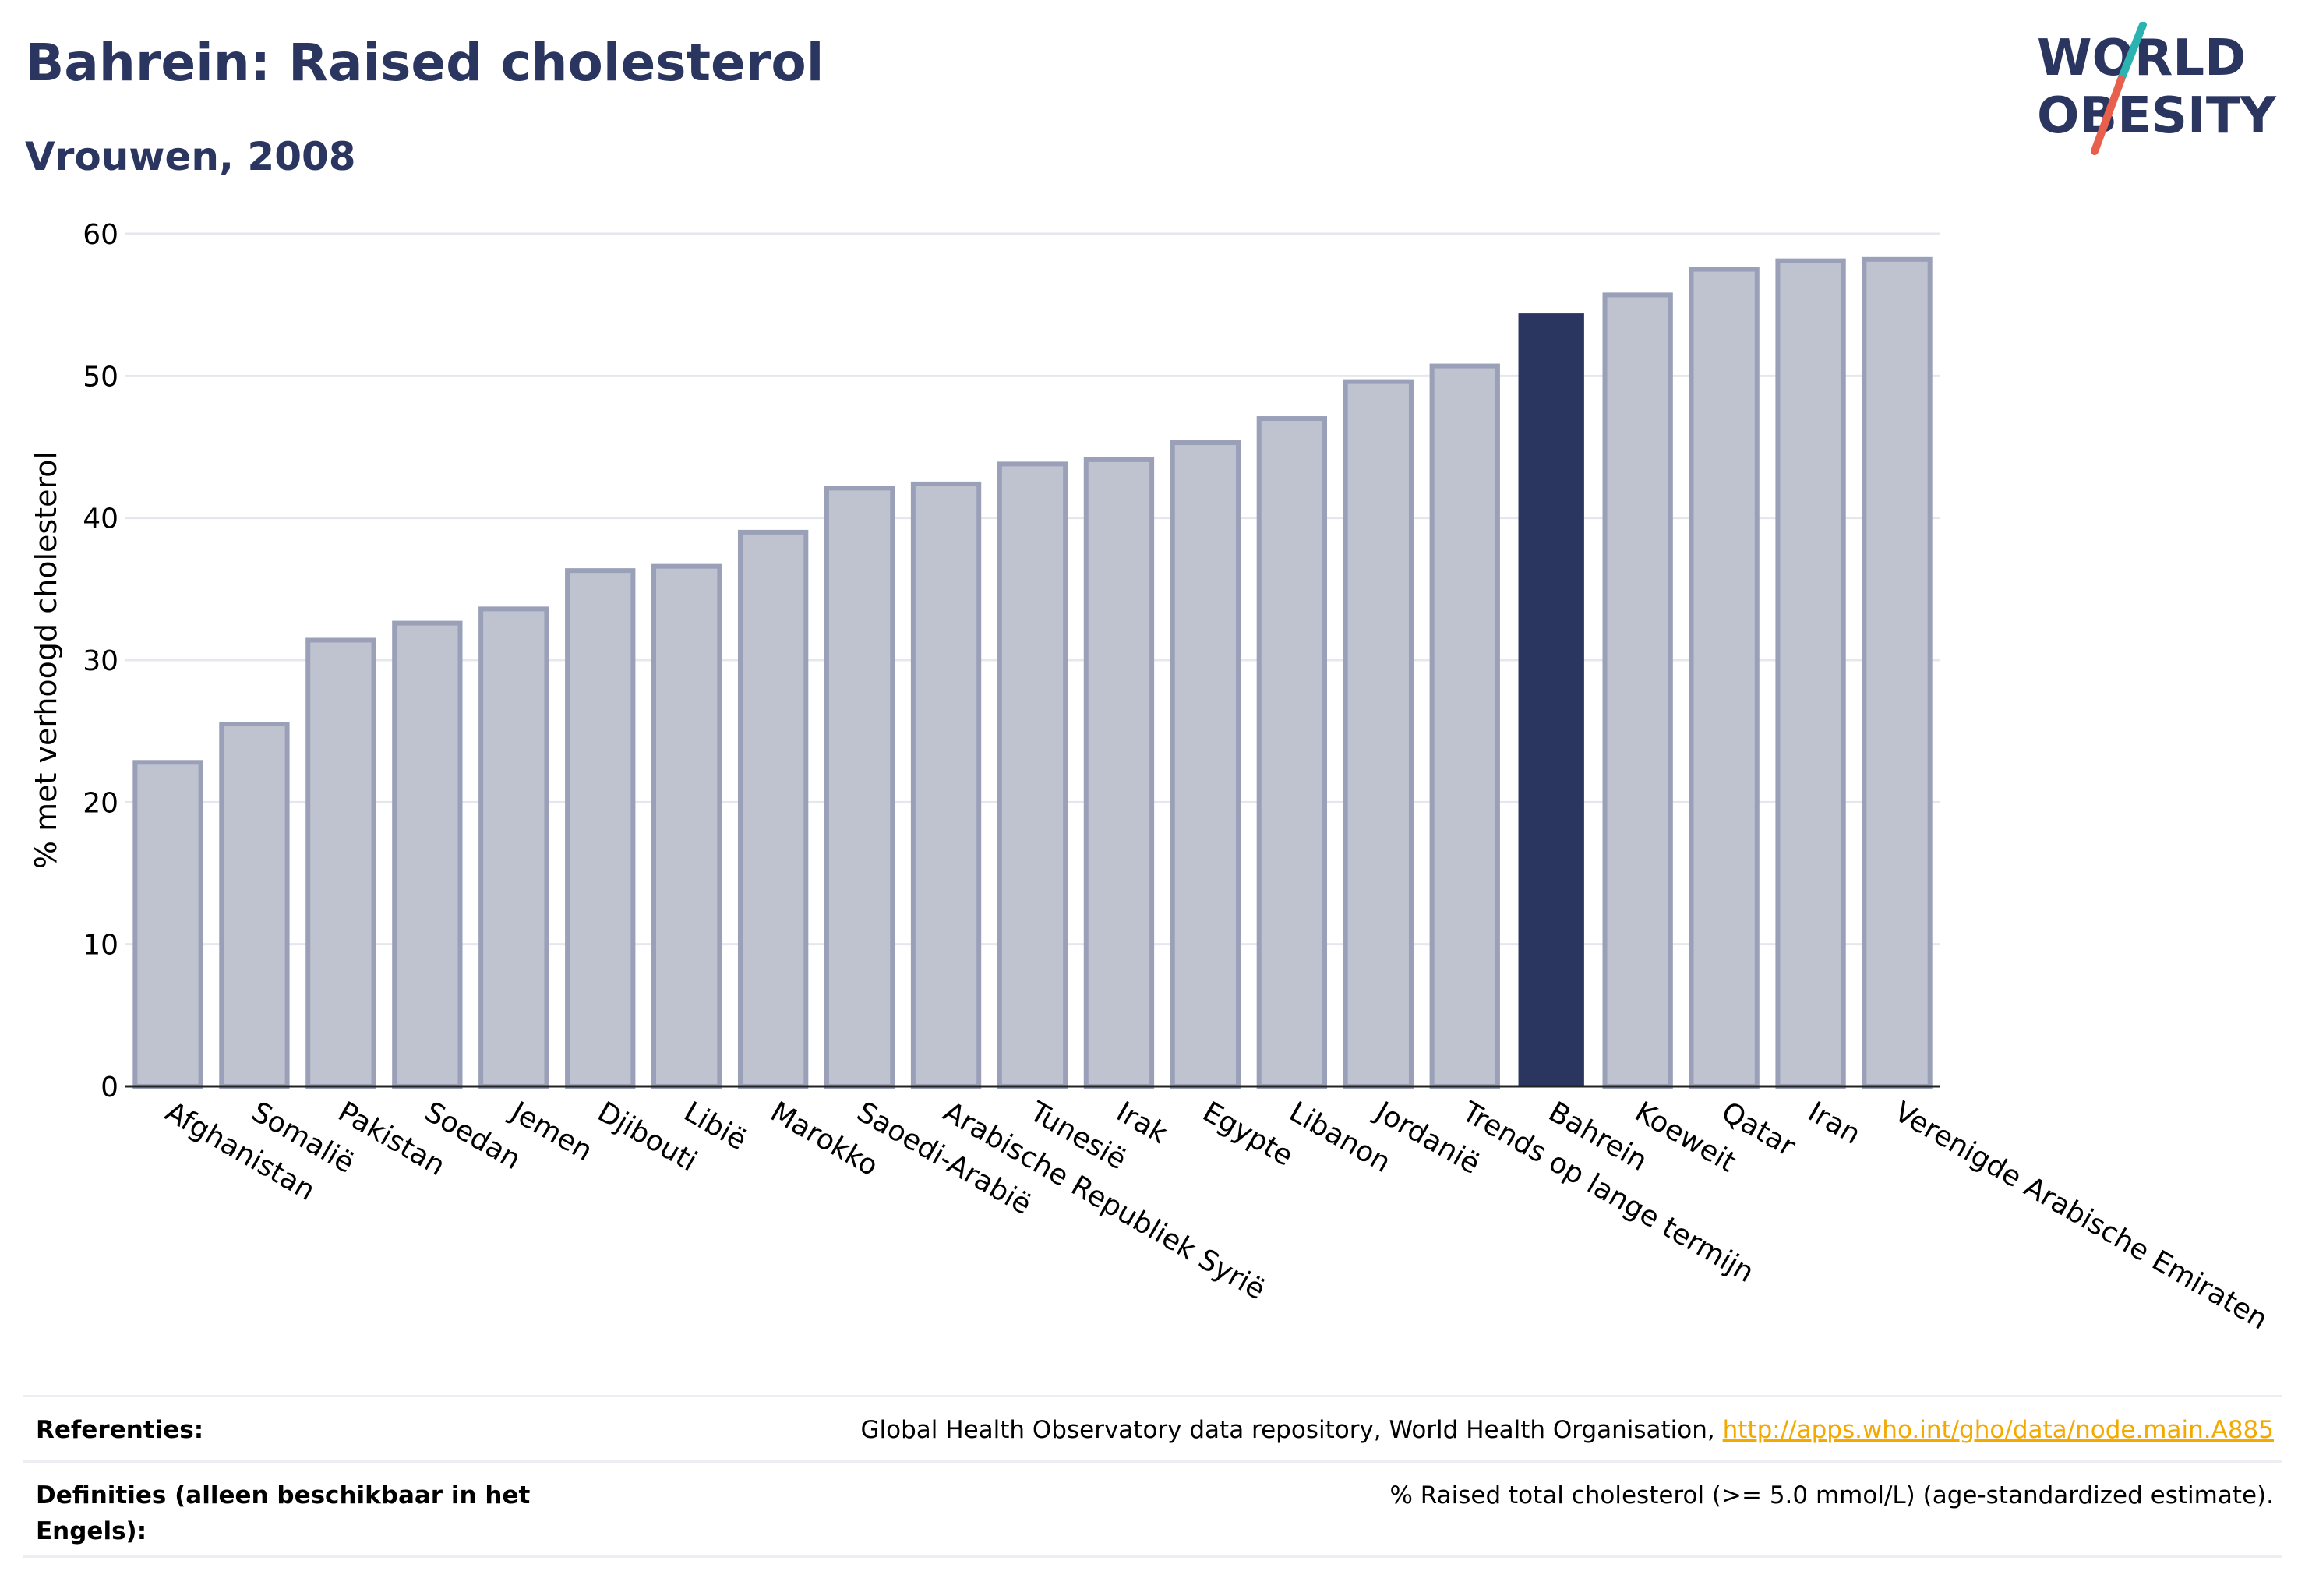 This screenshot has width=2305, height=1596. I want to click on y-axis-label: % met verhoogd cholesterol, so click(46, 660).